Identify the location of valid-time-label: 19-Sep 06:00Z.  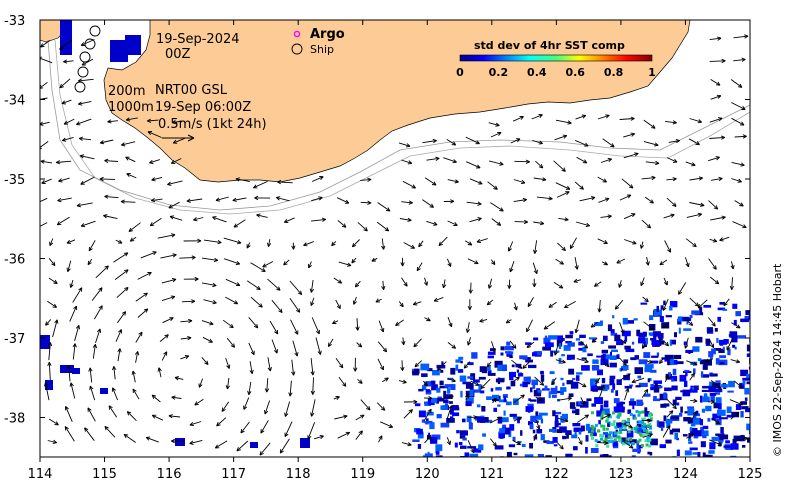
(203, 107).